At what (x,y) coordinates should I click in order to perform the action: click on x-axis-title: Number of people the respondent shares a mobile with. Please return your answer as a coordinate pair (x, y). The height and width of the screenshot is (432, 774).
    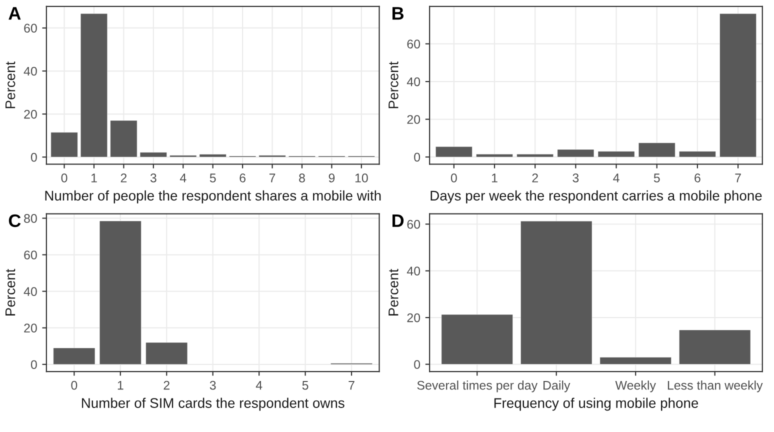
    Looking at the image, I should click on (213, 197).